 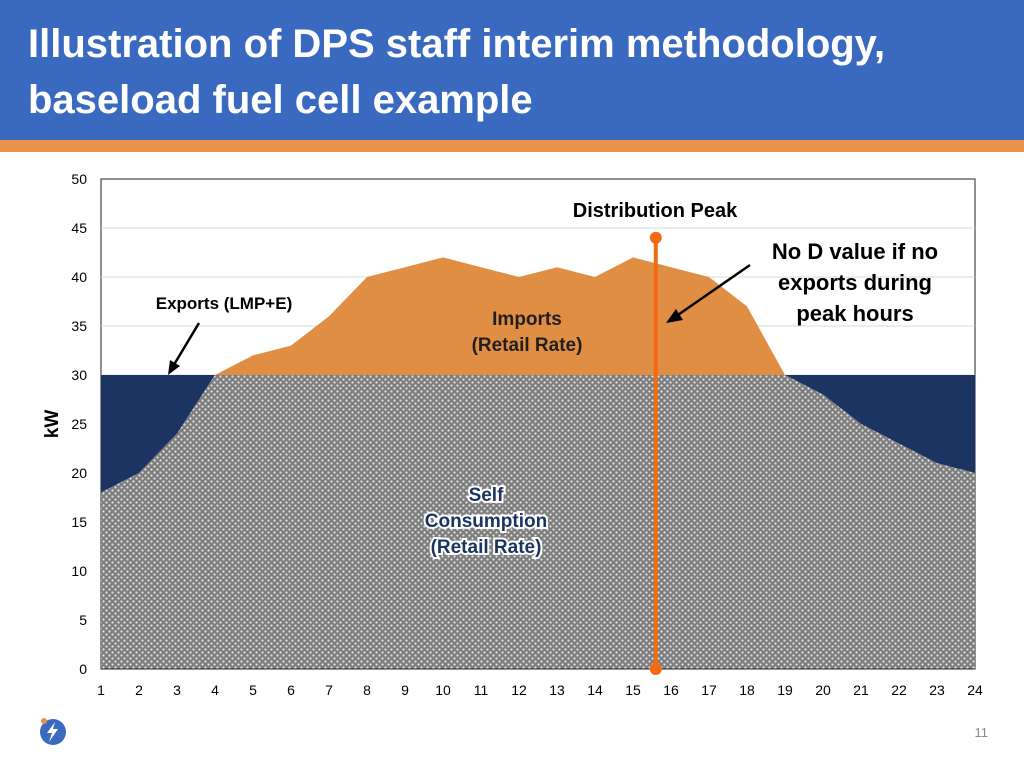 I want to click on y-axis-ticks: 0 5 10 15 20 25 30 35 40 45 50, so click(x=79, y=424).